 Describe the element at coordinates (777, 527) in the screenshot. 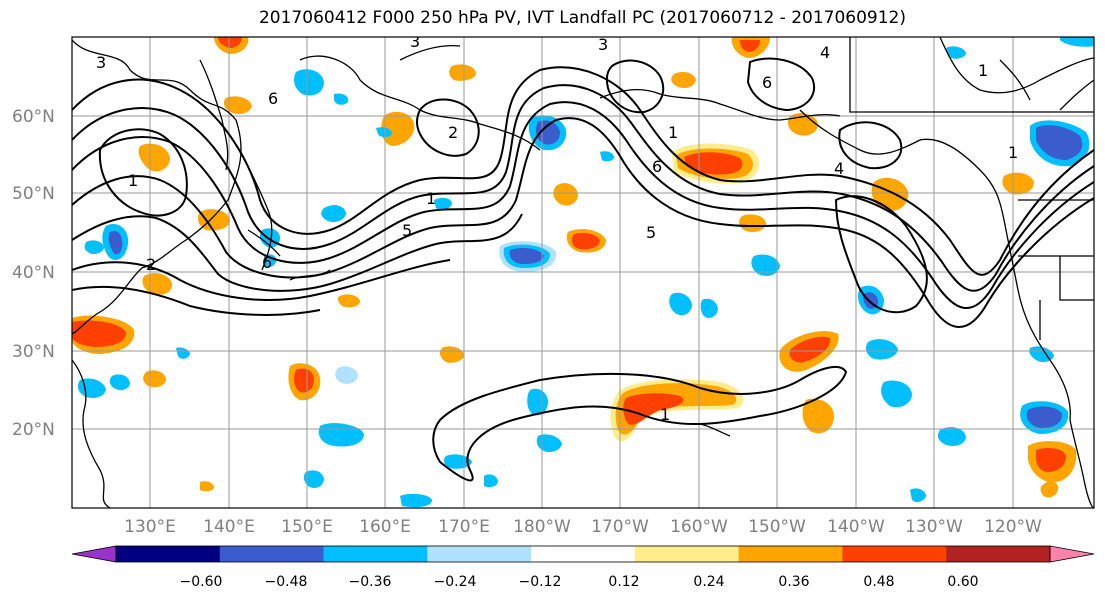

I see `lon-label: 150°W` at that location.